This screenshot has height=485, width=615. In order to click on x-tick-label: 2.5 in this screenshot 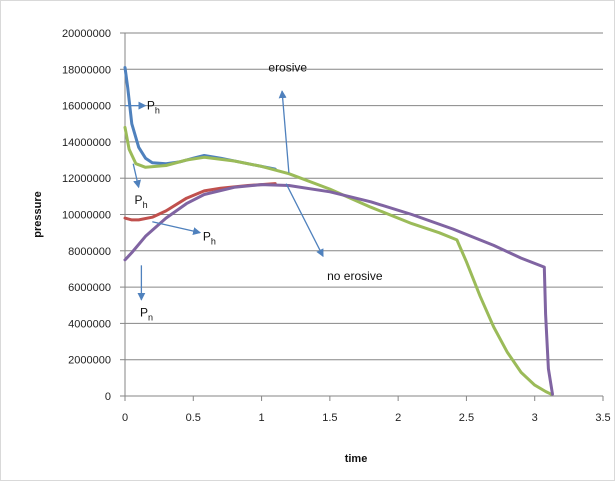, I will do `click(466, 418)`.